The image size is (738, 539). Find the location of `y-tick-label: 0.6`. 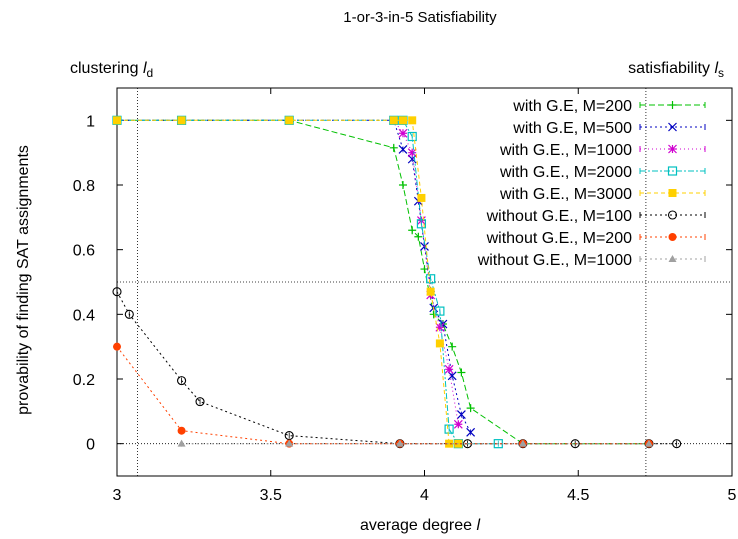

y-tick-label: 0.6 is located at coordinates (84, 251).